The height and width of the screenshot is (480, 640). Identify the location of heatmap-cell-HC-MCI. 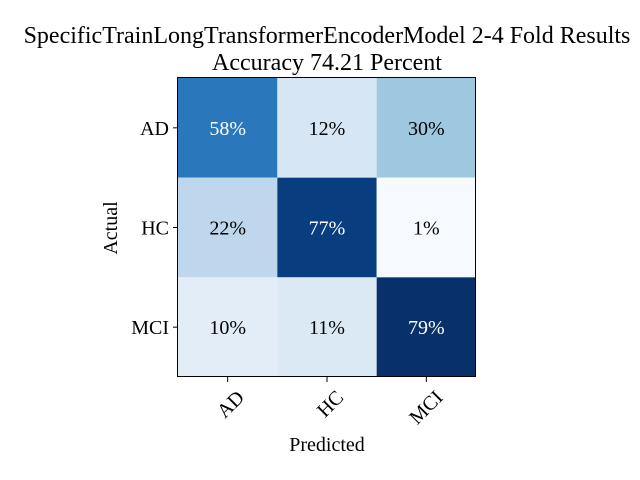
(426, 227).